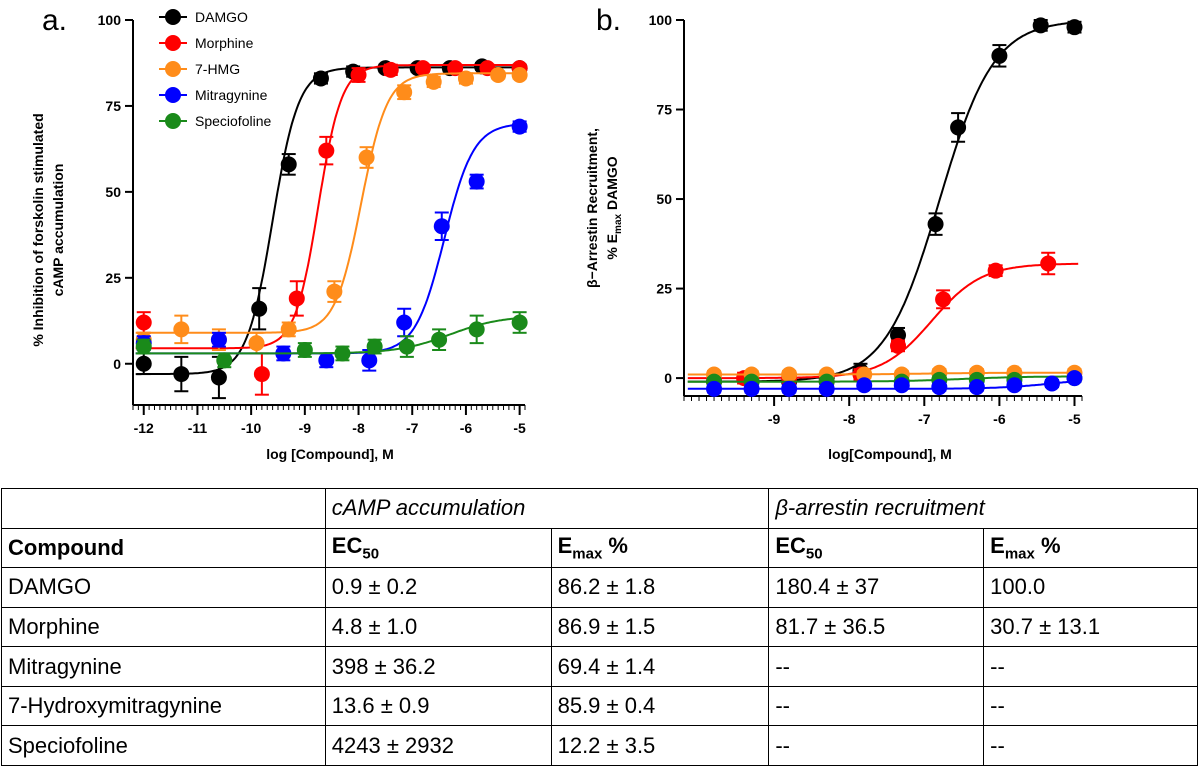 This screenshot has height=766, width=1200. What do you see at coordinates (1074, 419) in the screenshot?
I see `x-tick-label: -5` at bounding box center [1074, 419].